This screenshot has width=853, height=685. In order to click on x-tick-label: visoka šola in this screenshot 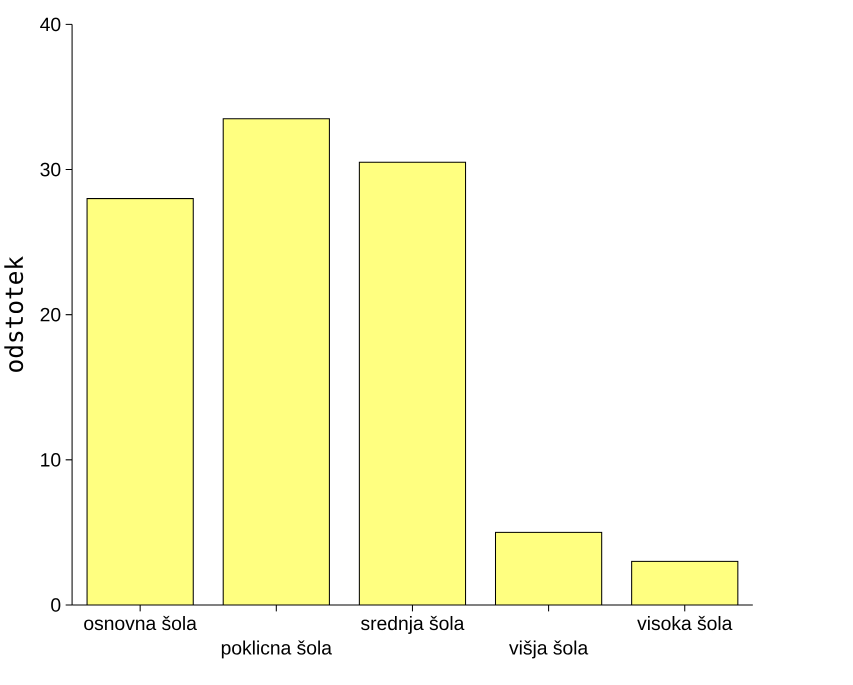, I will do `click(684, 623)`.